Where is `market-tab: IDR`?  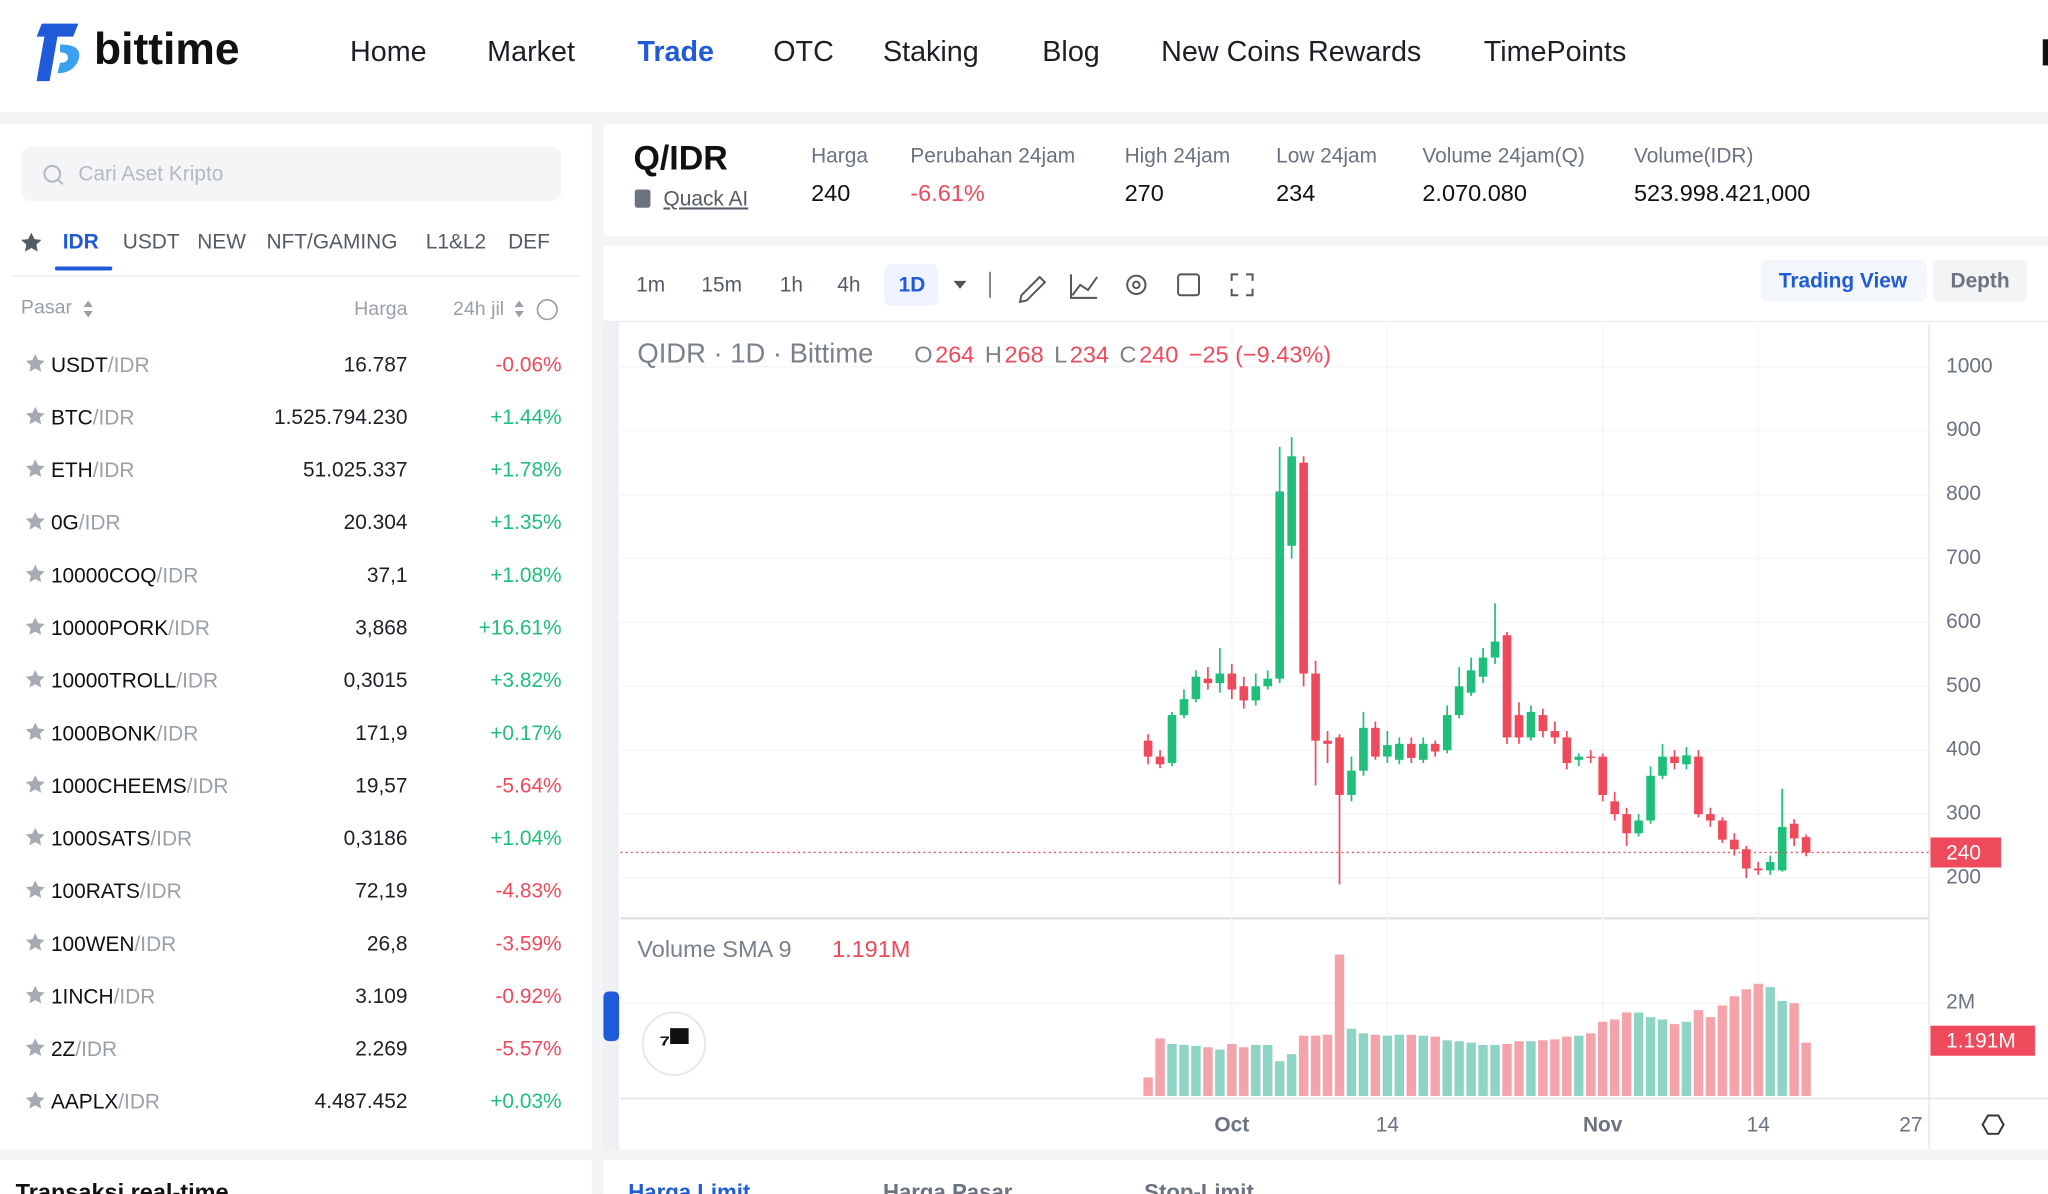 market-tab: IDR is located at coordinates (81, 242).